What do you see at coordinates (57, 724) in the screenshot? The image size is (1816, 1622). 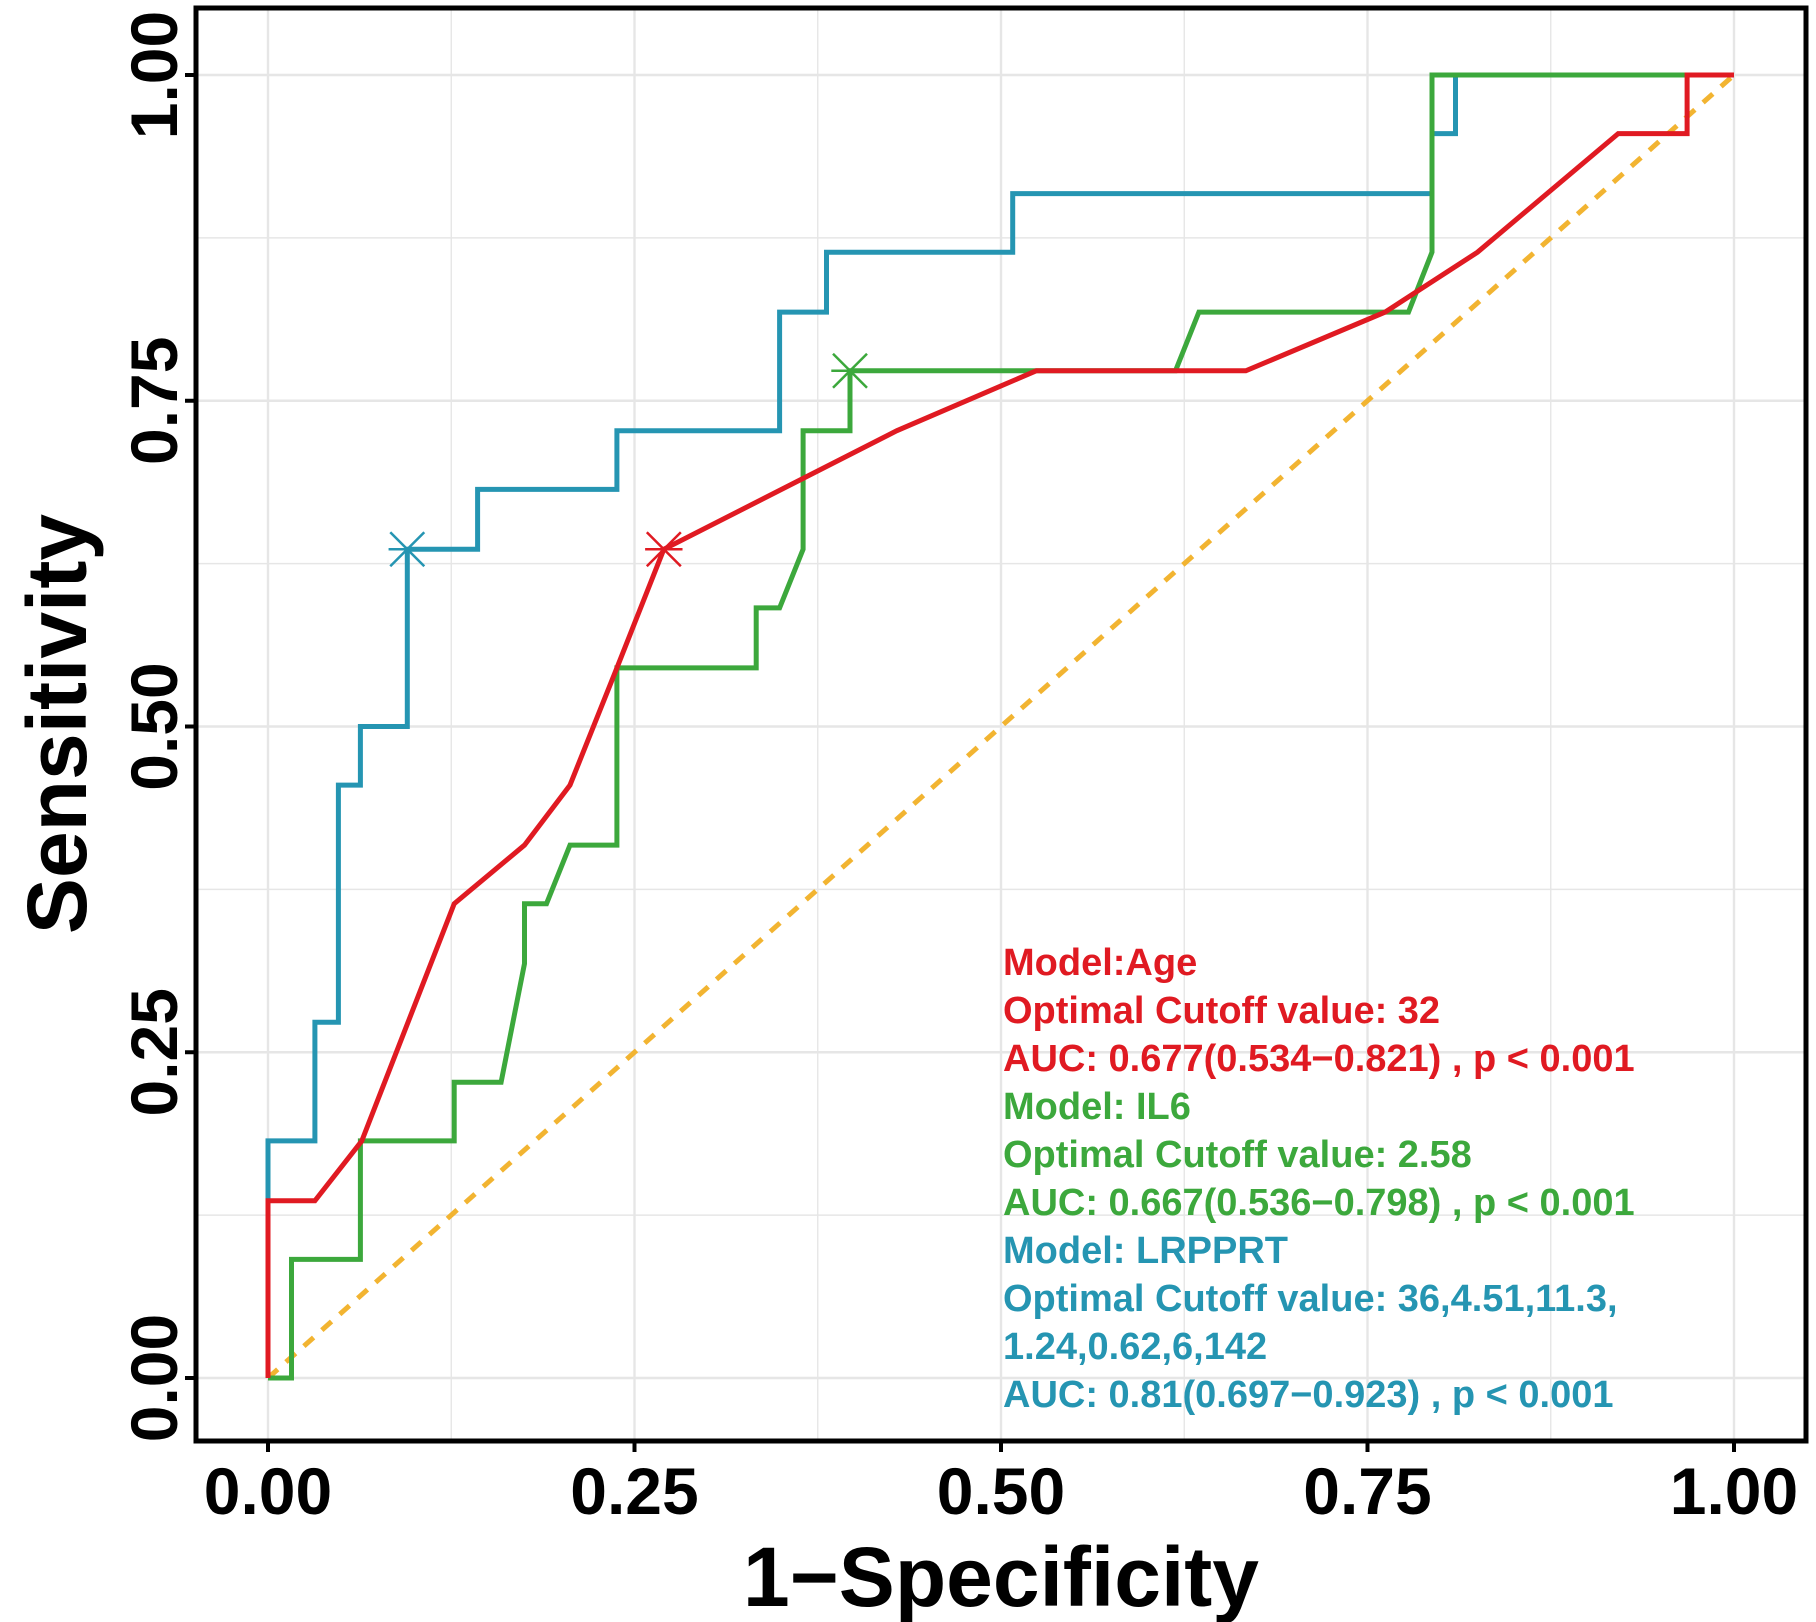 I see `y-axis-title: Sensitivity` at bounding box center [57, 724].